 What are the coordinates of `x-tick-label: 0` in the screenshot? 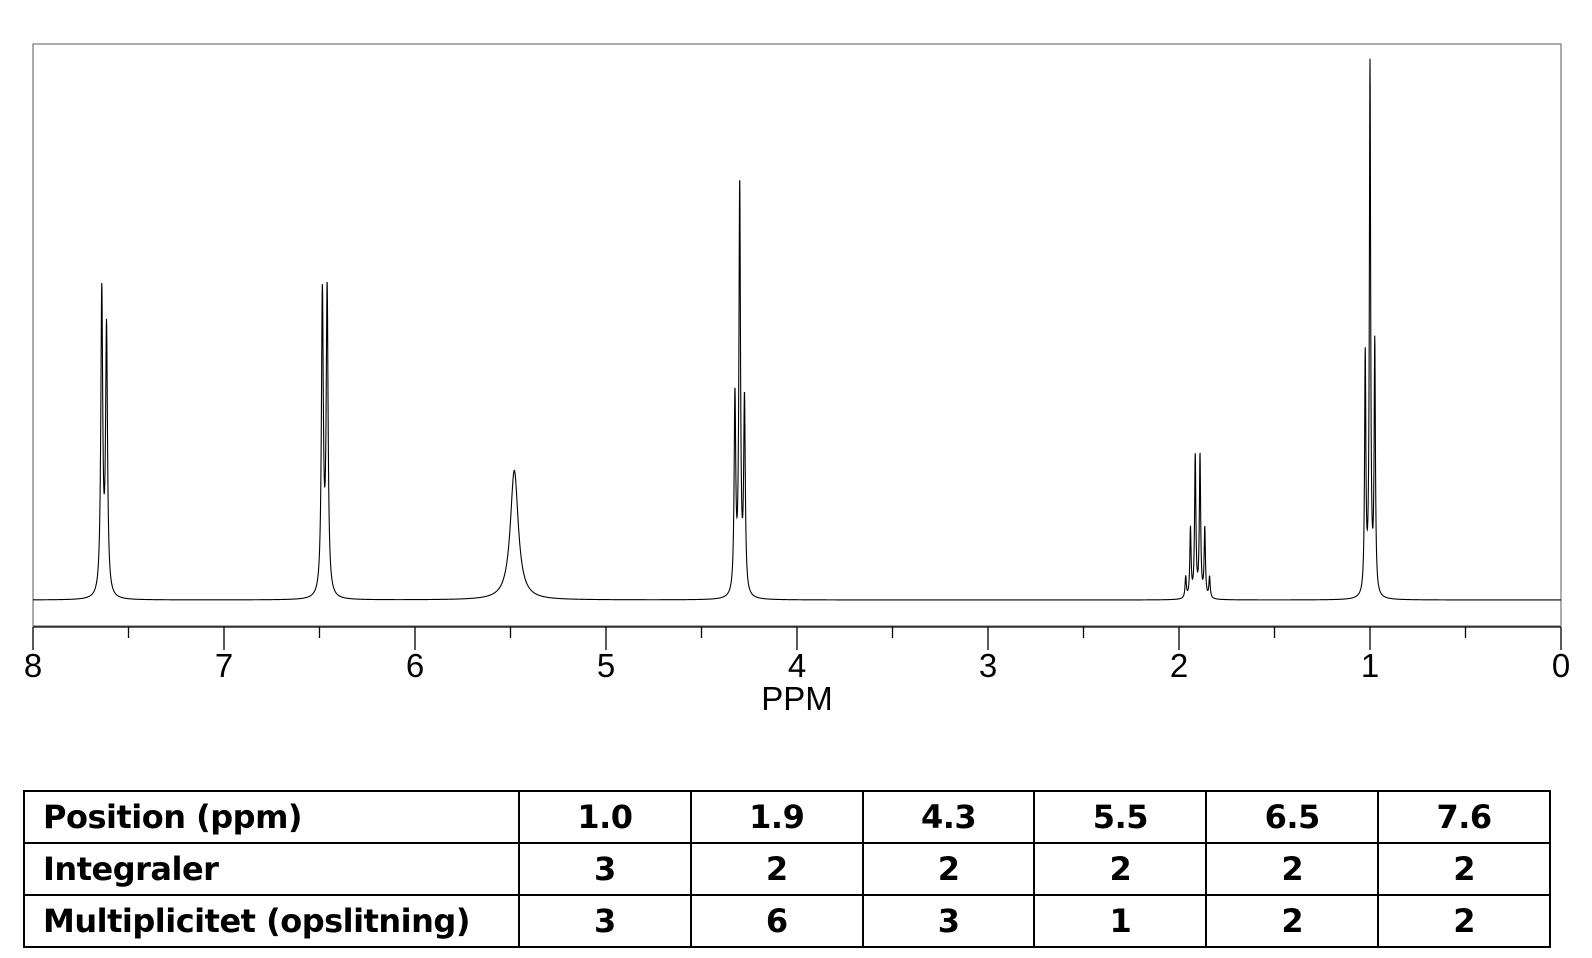 It's located at (1561, 665).